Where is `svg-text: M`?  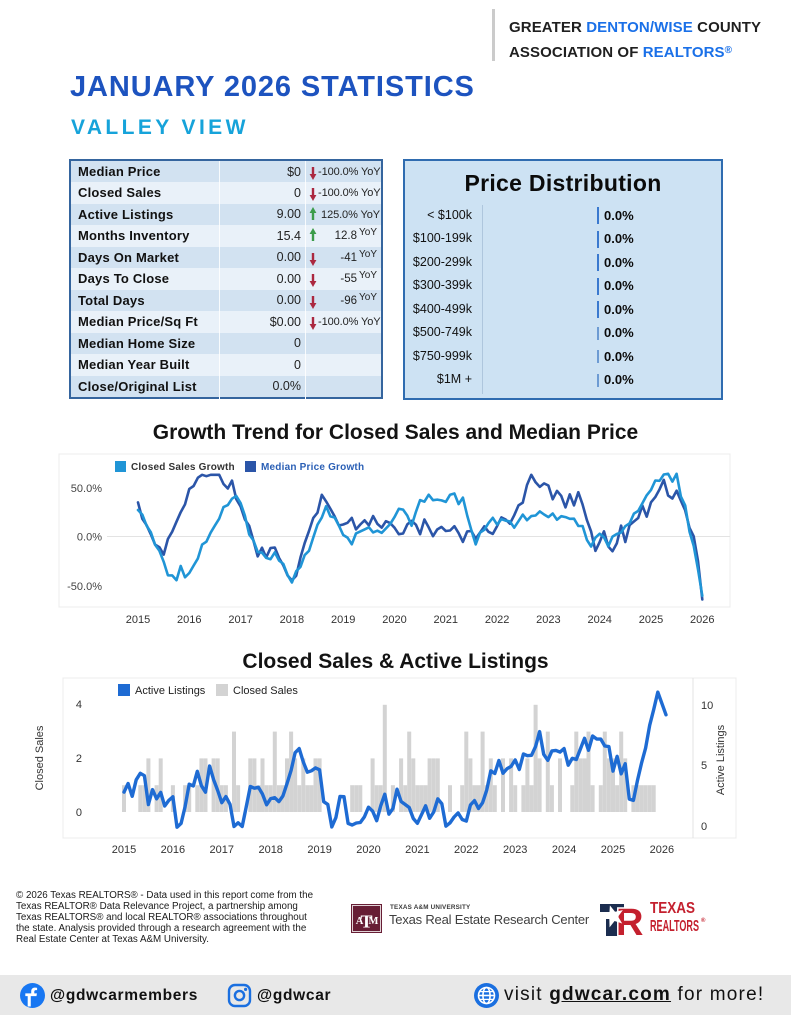 svg-text: M is located at coordinates (374, 921).